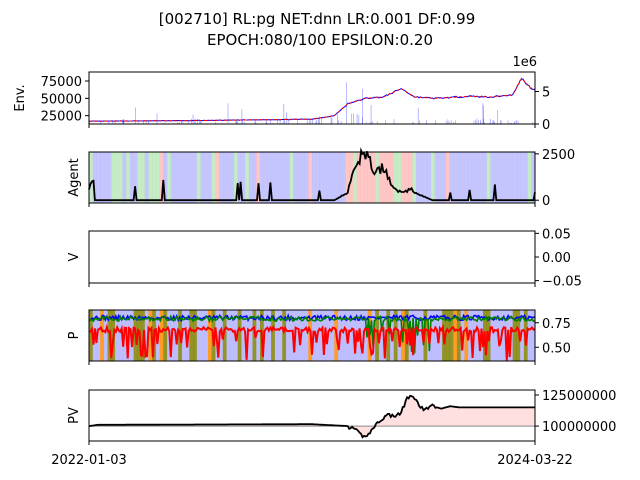  Describe the element at coordinates (579, 396) in the screenshot. I see `pv-right-ticklabel-0: 125000000` at that location.